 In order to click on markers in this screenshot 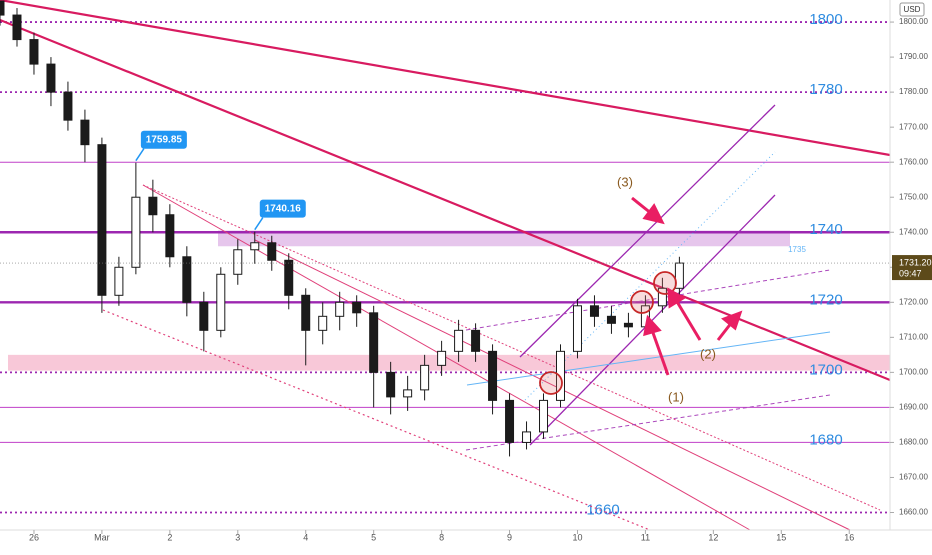, I will do `click(608, 333)`.